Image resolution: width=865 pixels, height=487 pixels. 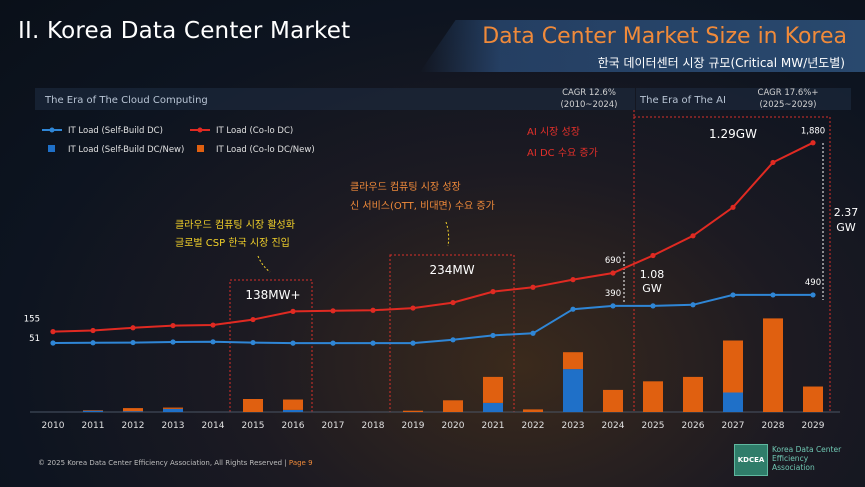 What do you see at coordinates (573, 361) in the screenshot?
I see `bar-colo-new-2023` at bounding box center [573, 361].